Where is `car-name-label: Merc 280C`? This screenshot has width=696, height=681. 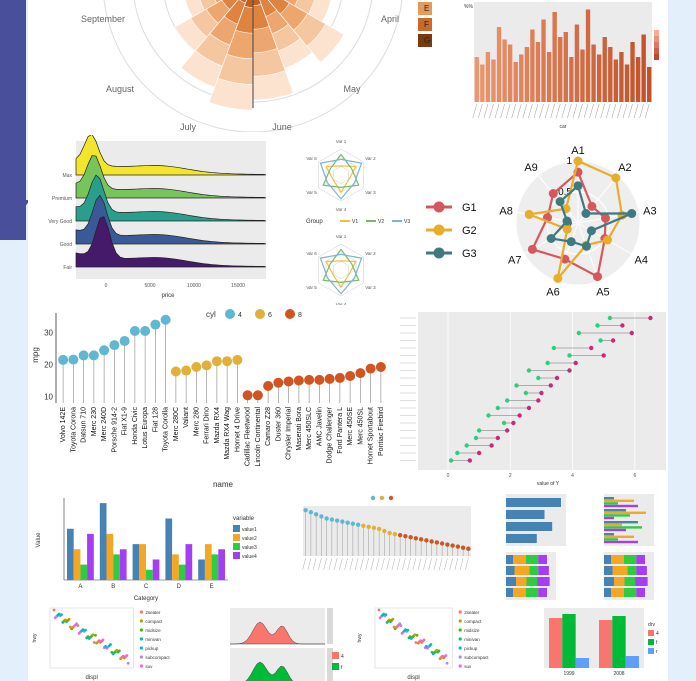
car-name-label: Merc 280C is located at coordinates (176, 424).